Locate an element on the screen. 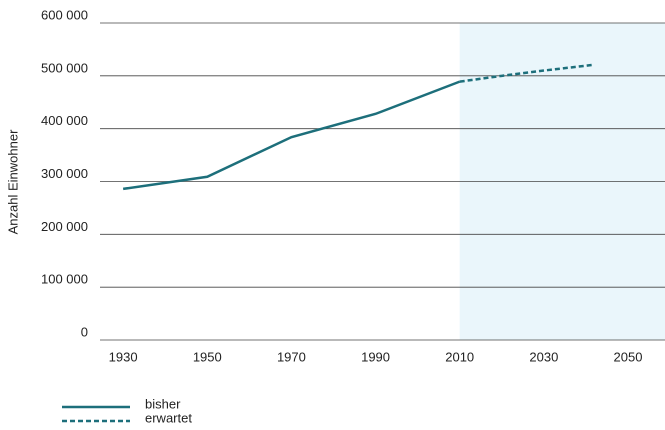  x-tick-label: 1930 is located at coordinates (123, 356).